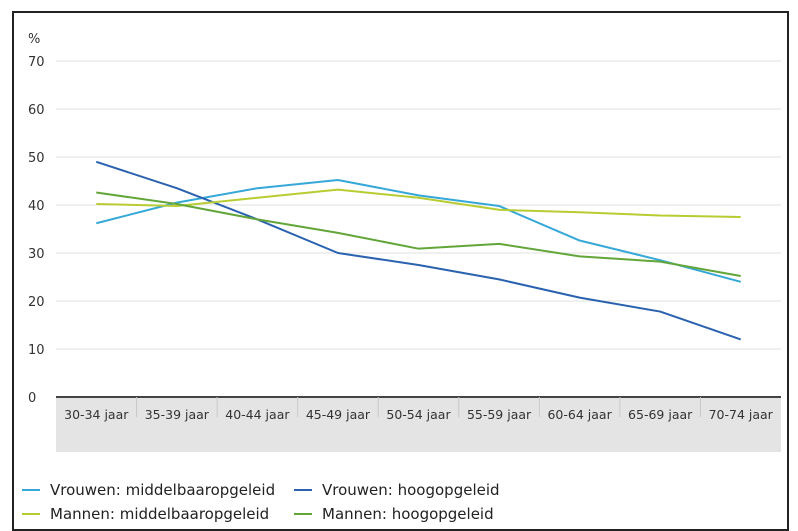  I want to click on legend-item: Mannen: middelbaaropgeleid, so click(145, 514).